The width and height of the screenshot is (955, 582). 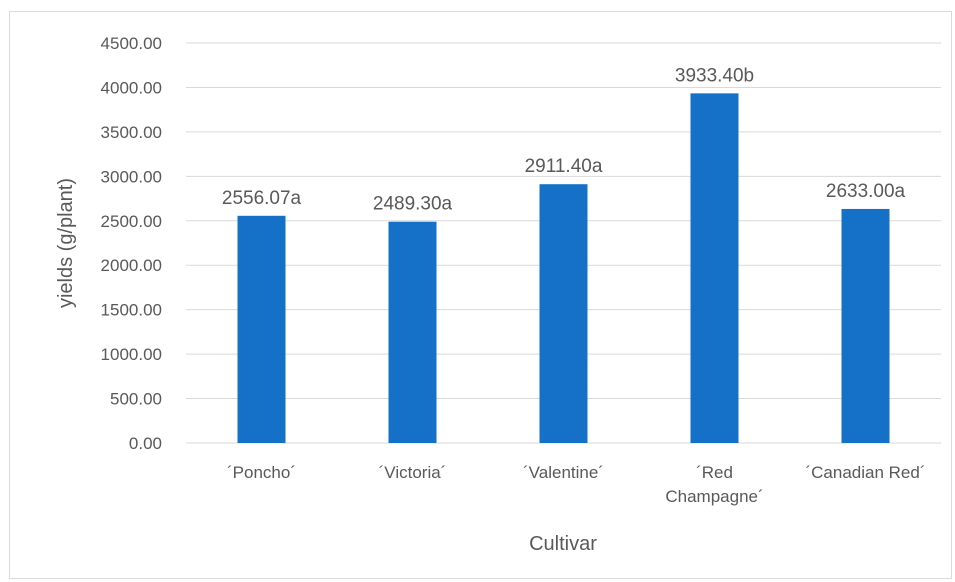 I want to click on data-label: 2911.40a, so click(x=564, y=166).